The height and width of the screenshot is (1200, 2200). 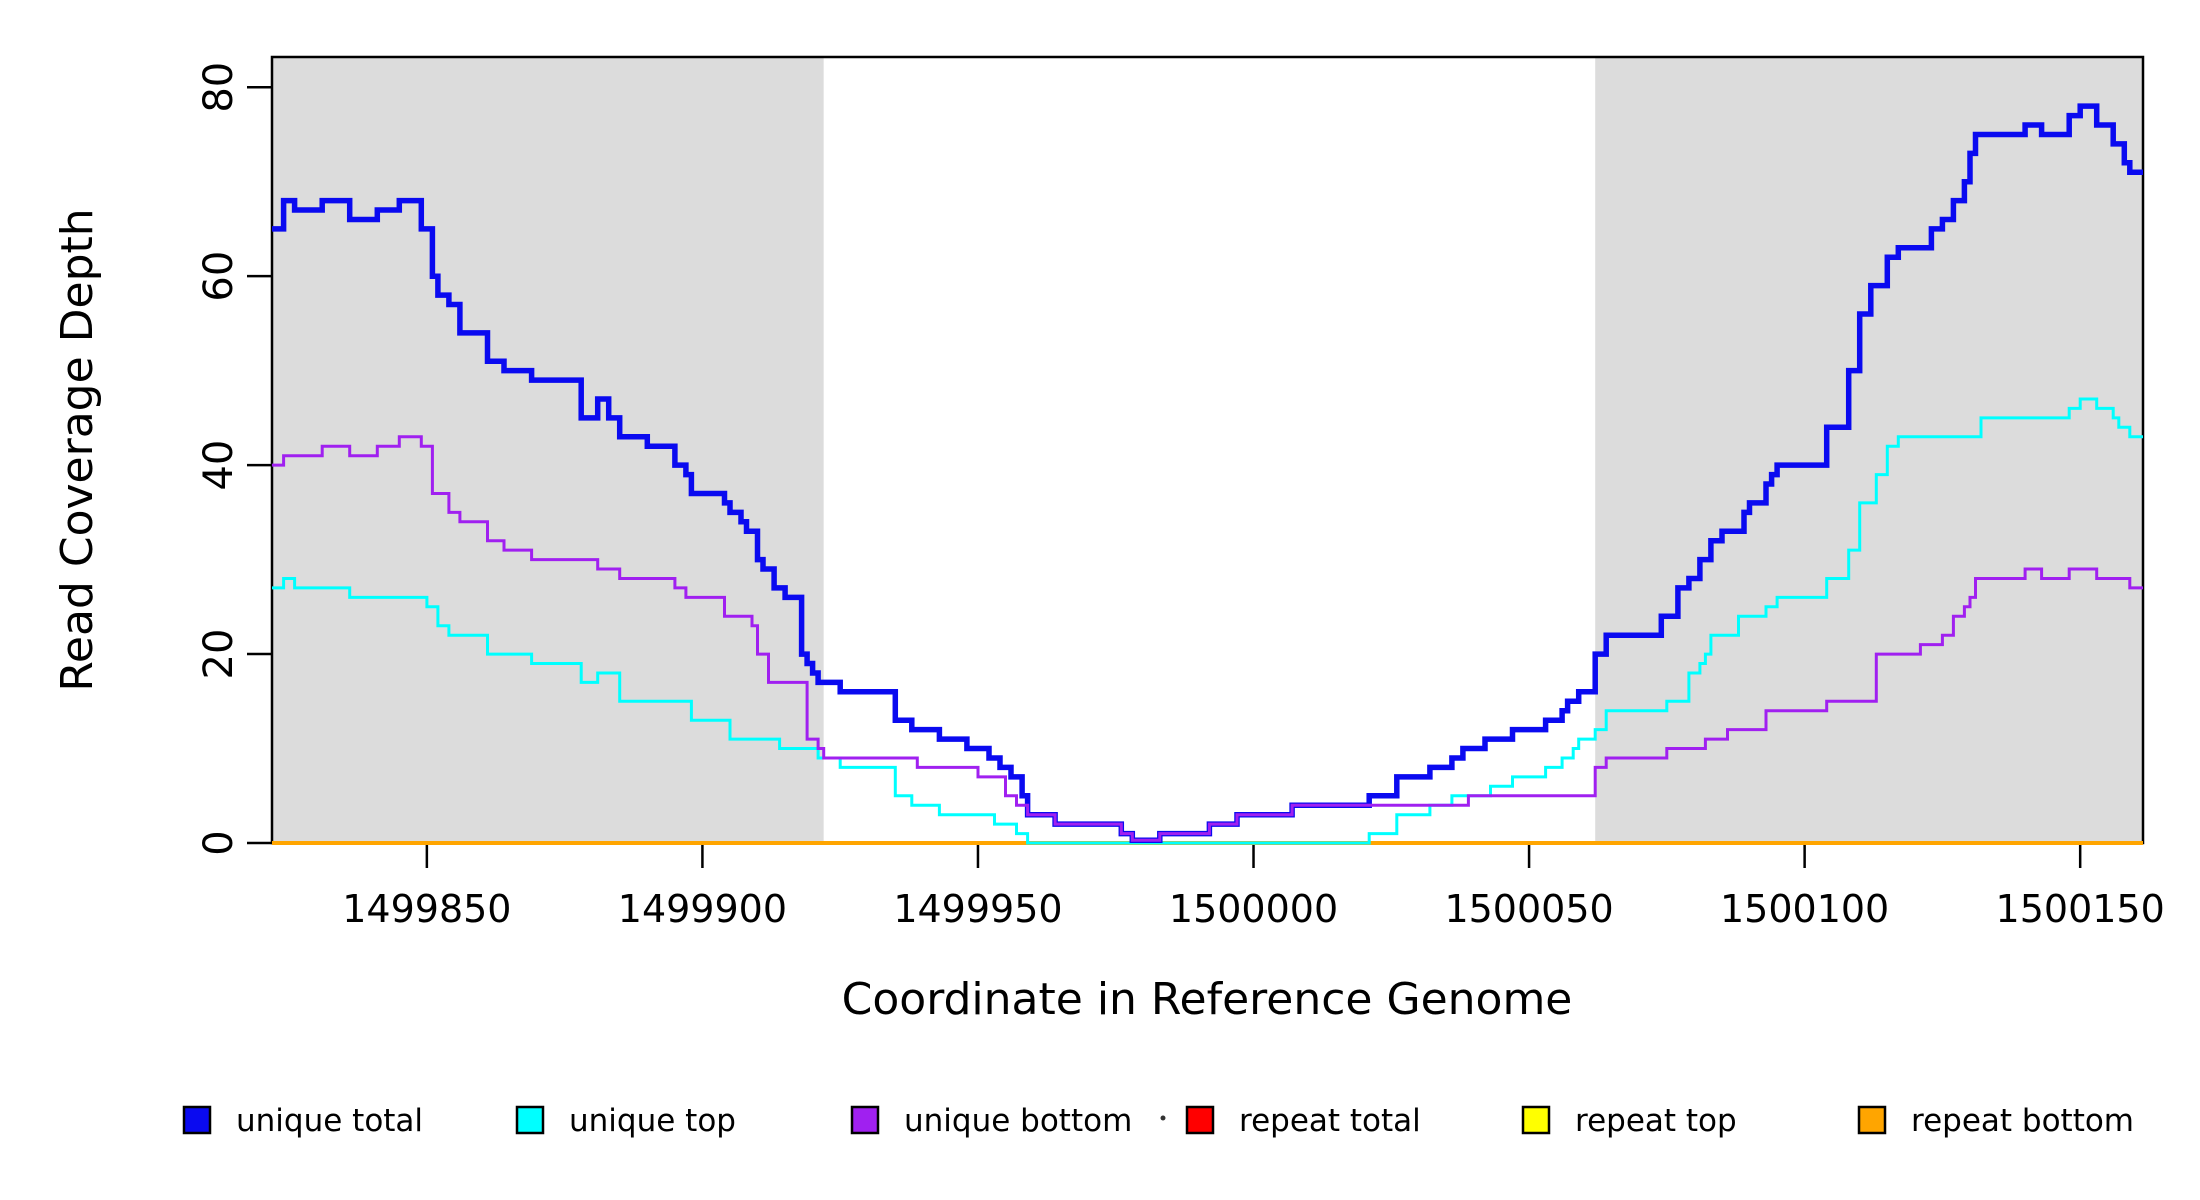 I want to click on legend-label: unique bottom, so click(x=1018, y=1121).